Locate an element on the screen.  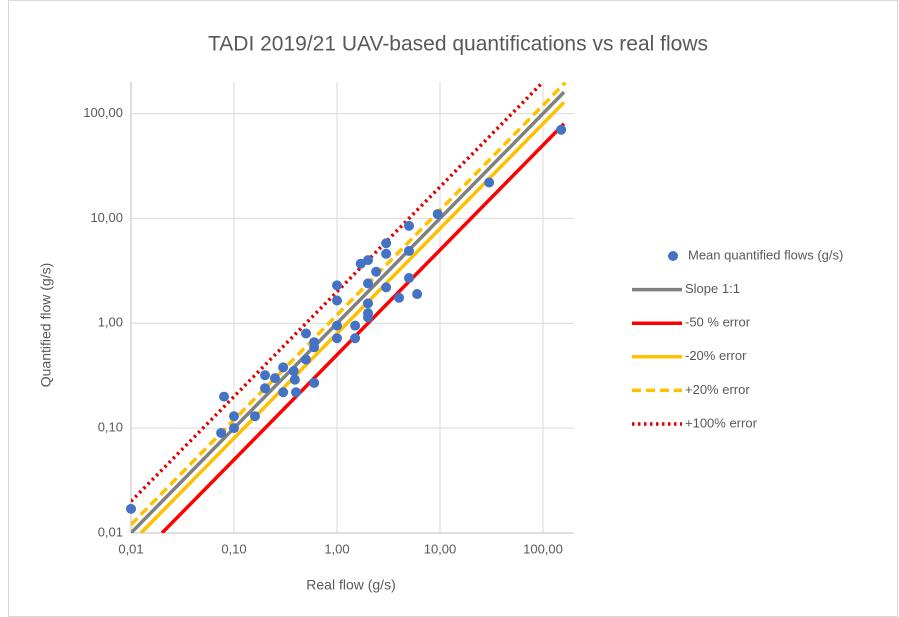
y-tick-label: 1,00 is located at coordinates (110, 322).